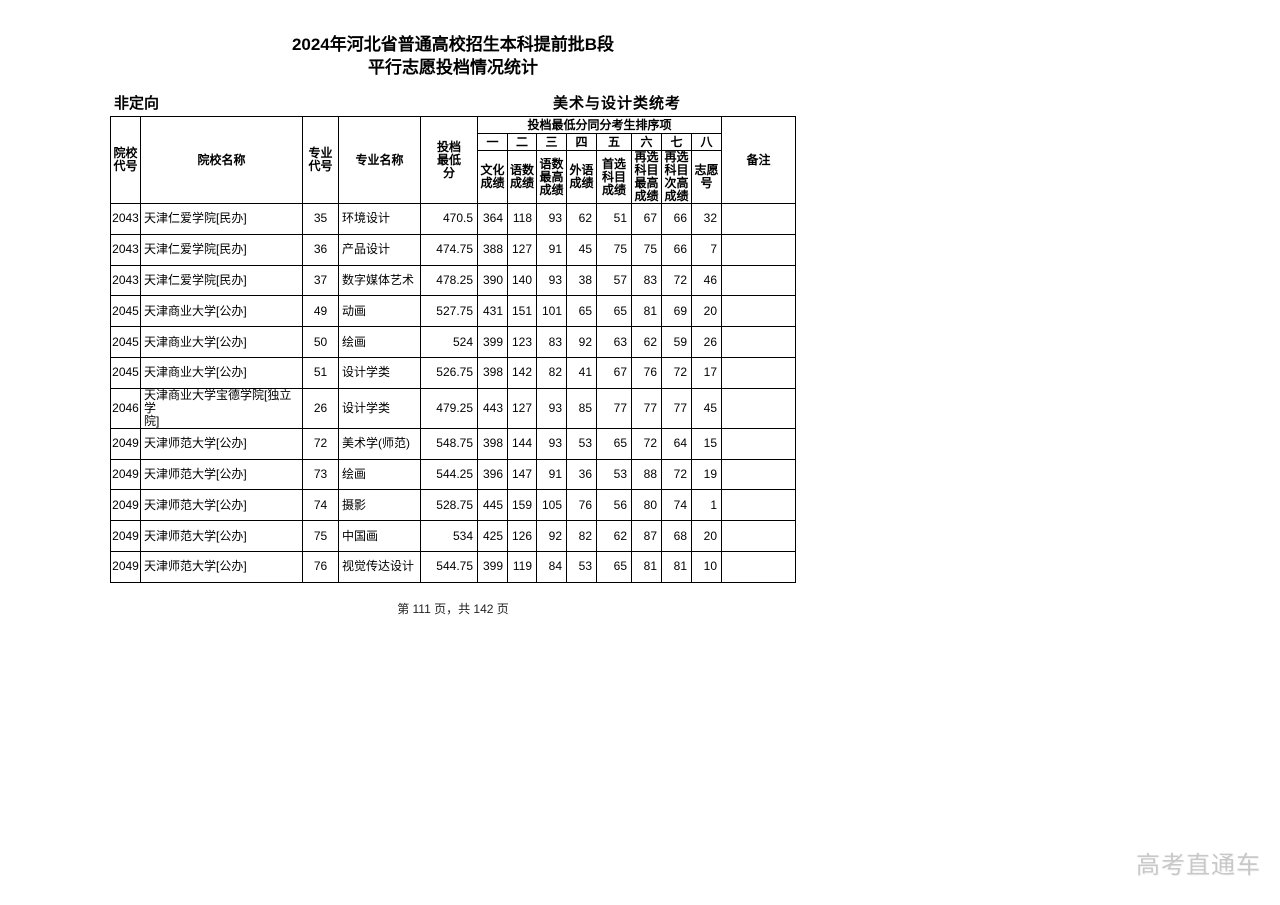 The image size is (1280, 905). What do you see at coordinates (320, 280) in the screenshot?
I see `major-code-cell: 37` at bounding box center [320, 280].